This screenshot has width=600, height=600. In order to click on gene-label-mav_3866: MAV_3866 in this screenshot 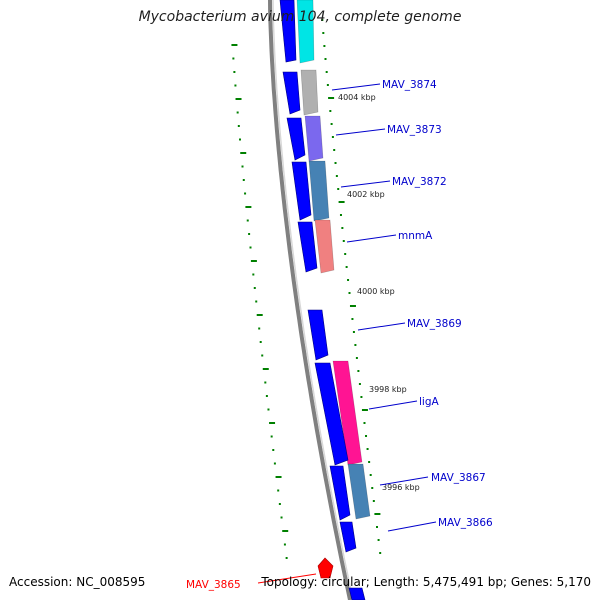, I will do `click(465, 523)`.